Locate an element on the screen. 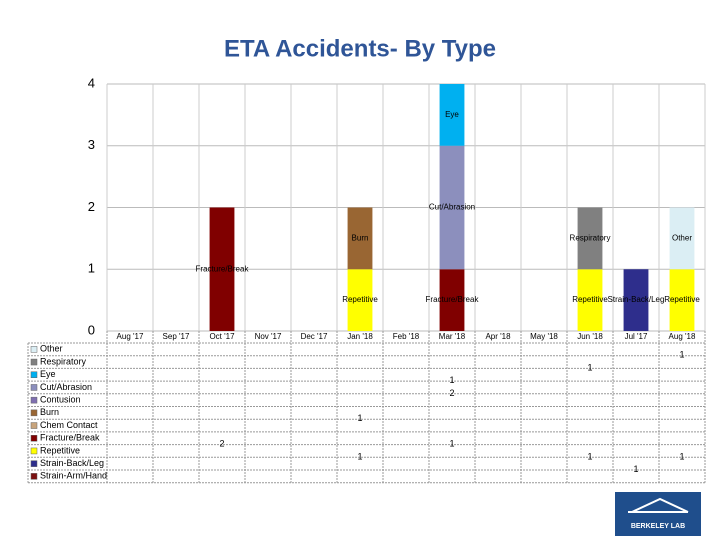  x-tick-label: Nov '17 is located at coordinates (268, 336).